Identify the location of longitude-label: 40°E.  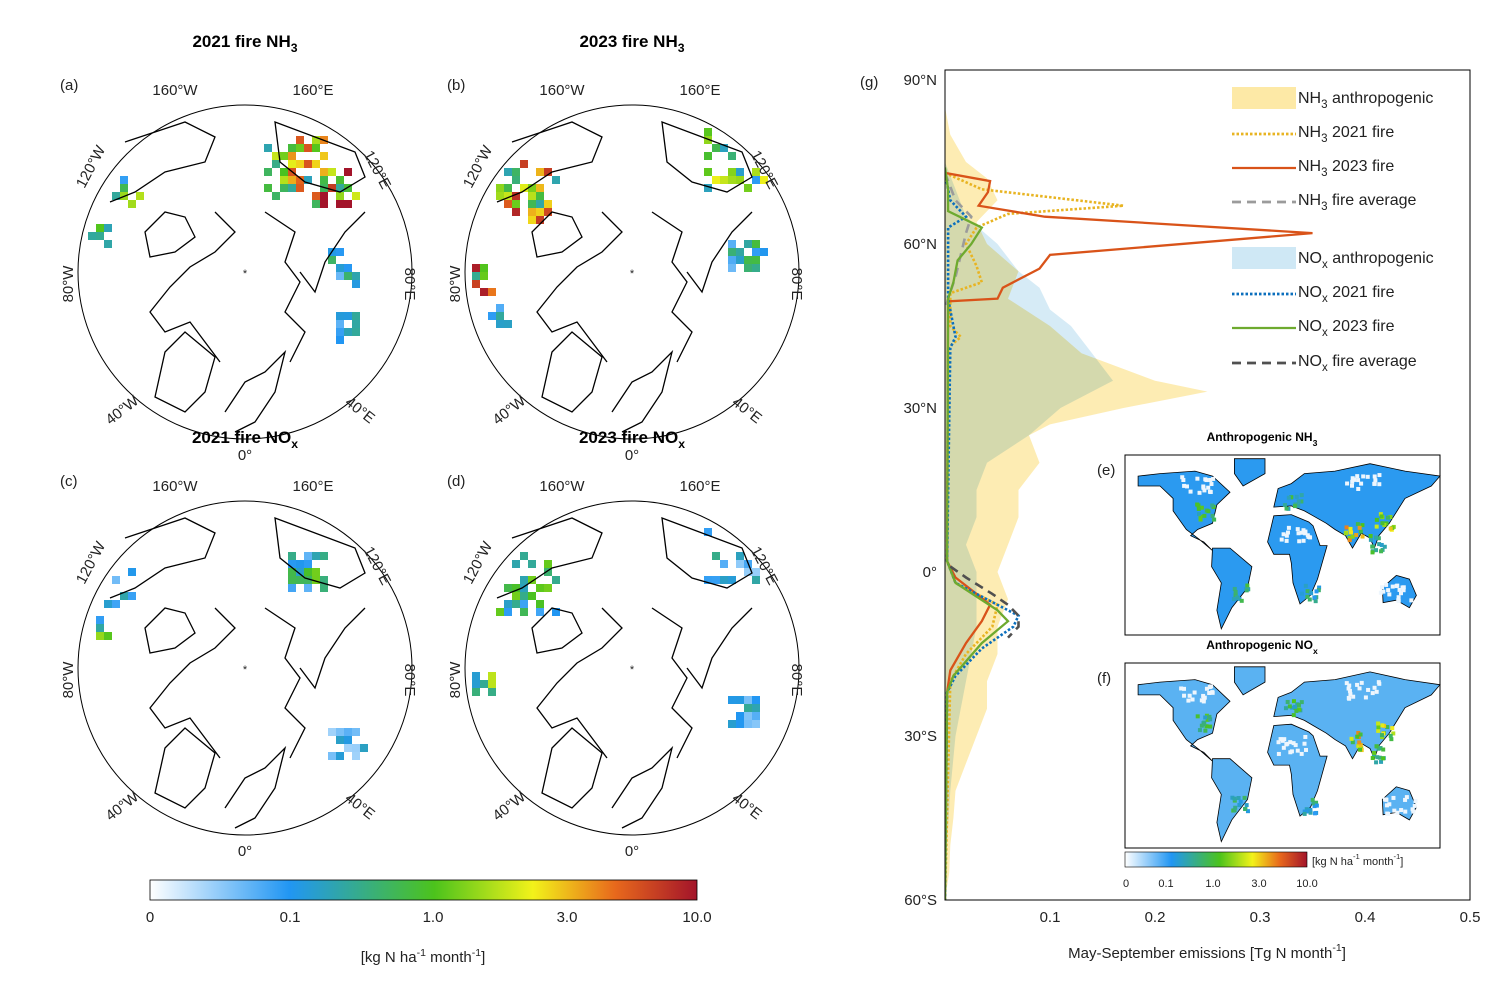
(360, 411).